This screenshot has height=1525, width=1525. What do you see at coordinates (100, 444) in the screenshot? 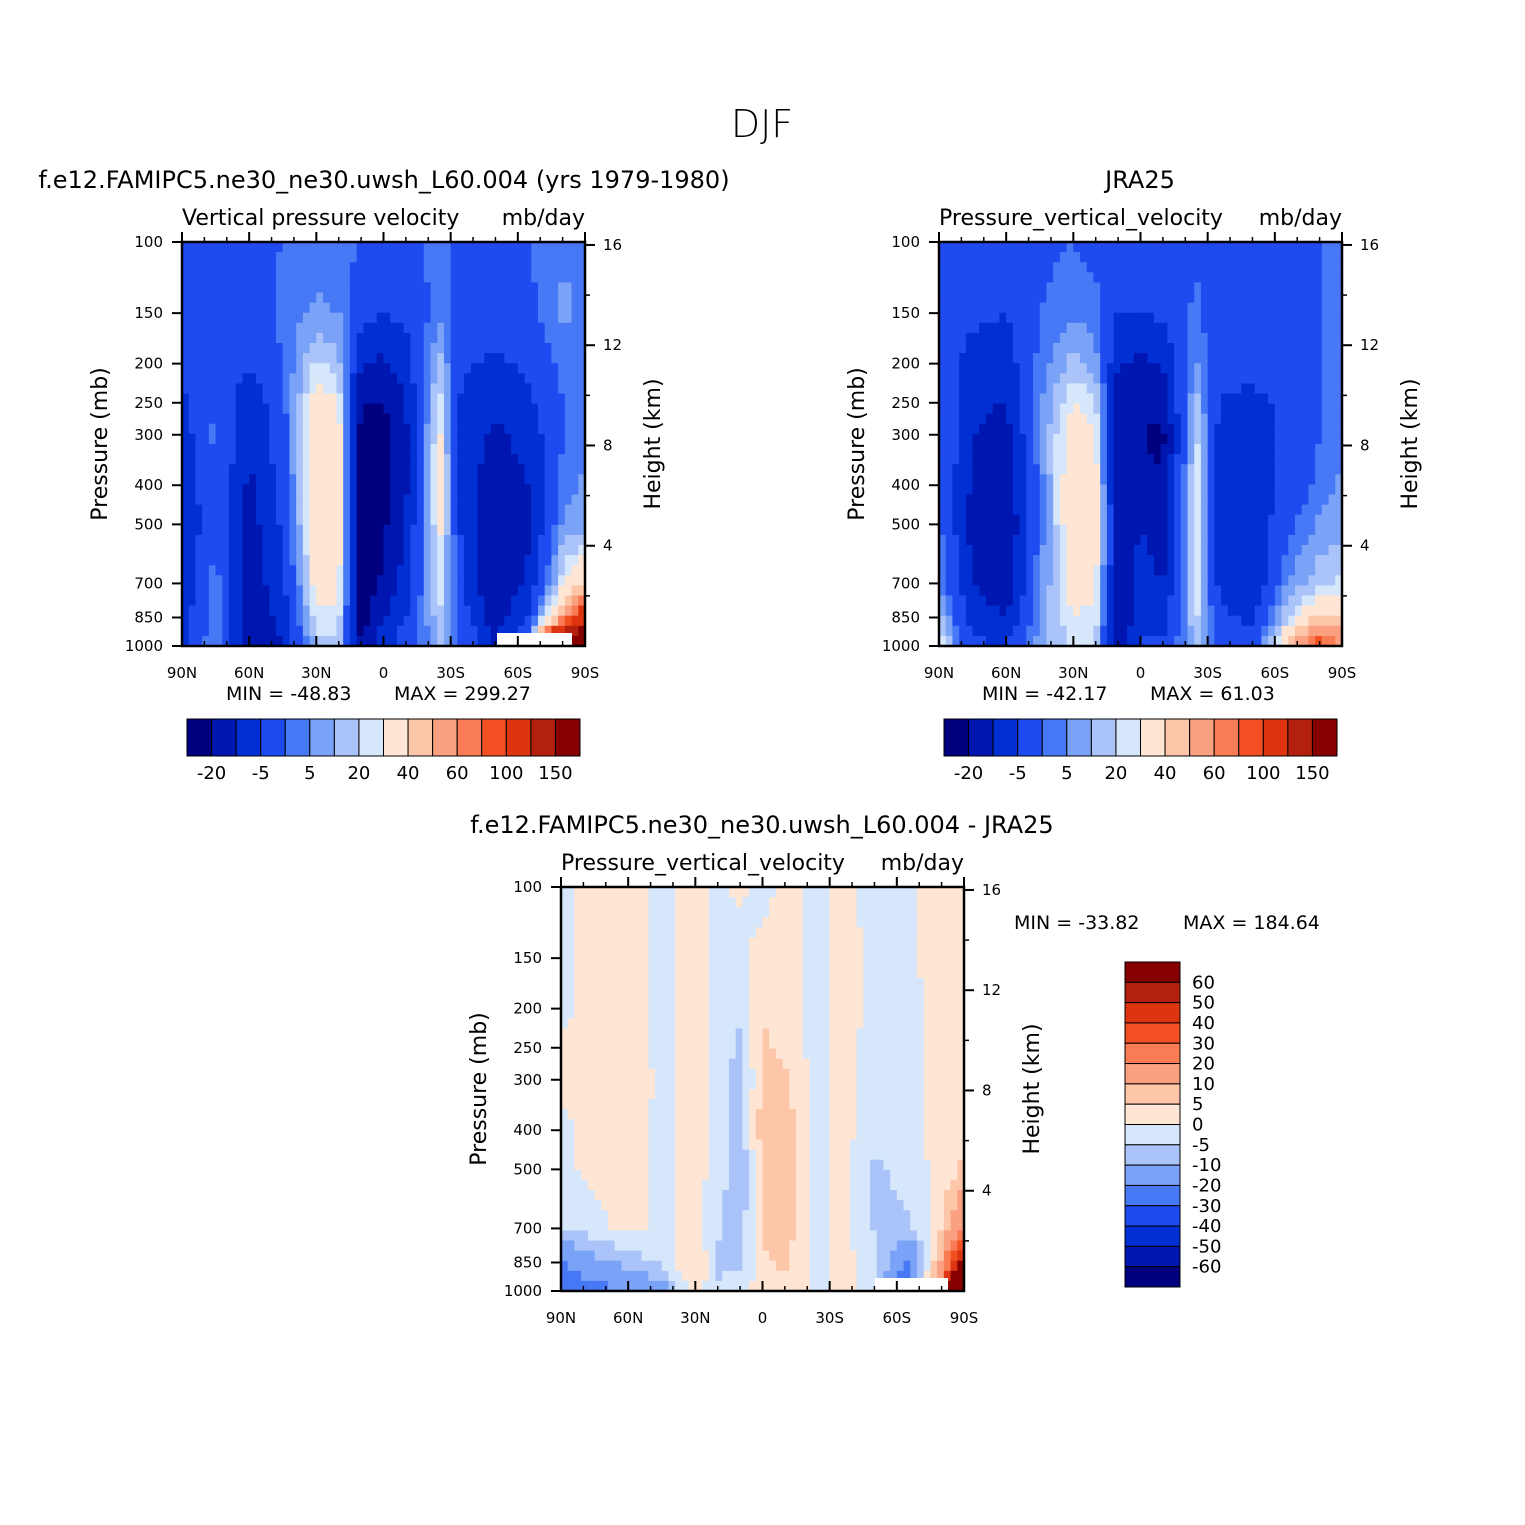
I see `y-axis-title: Pressure (mb)` at bounding box center [100, 444].